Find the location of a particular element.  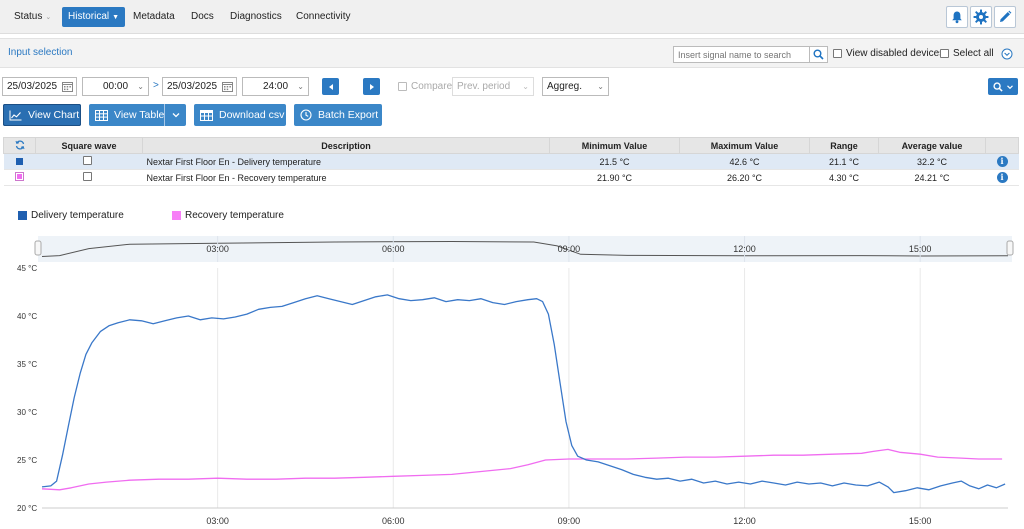

nav-tab-docs: Docs is located at coordinates (202, 17).